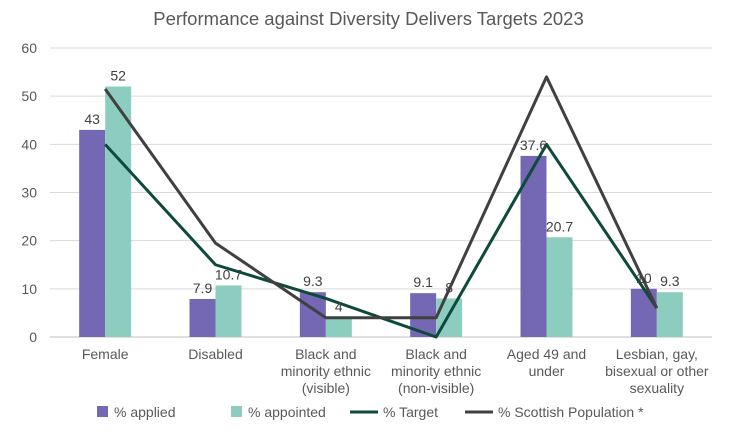 This screenshot has height=432, width=737. I want to click on y-tick-label: 0, so click(33, 337).